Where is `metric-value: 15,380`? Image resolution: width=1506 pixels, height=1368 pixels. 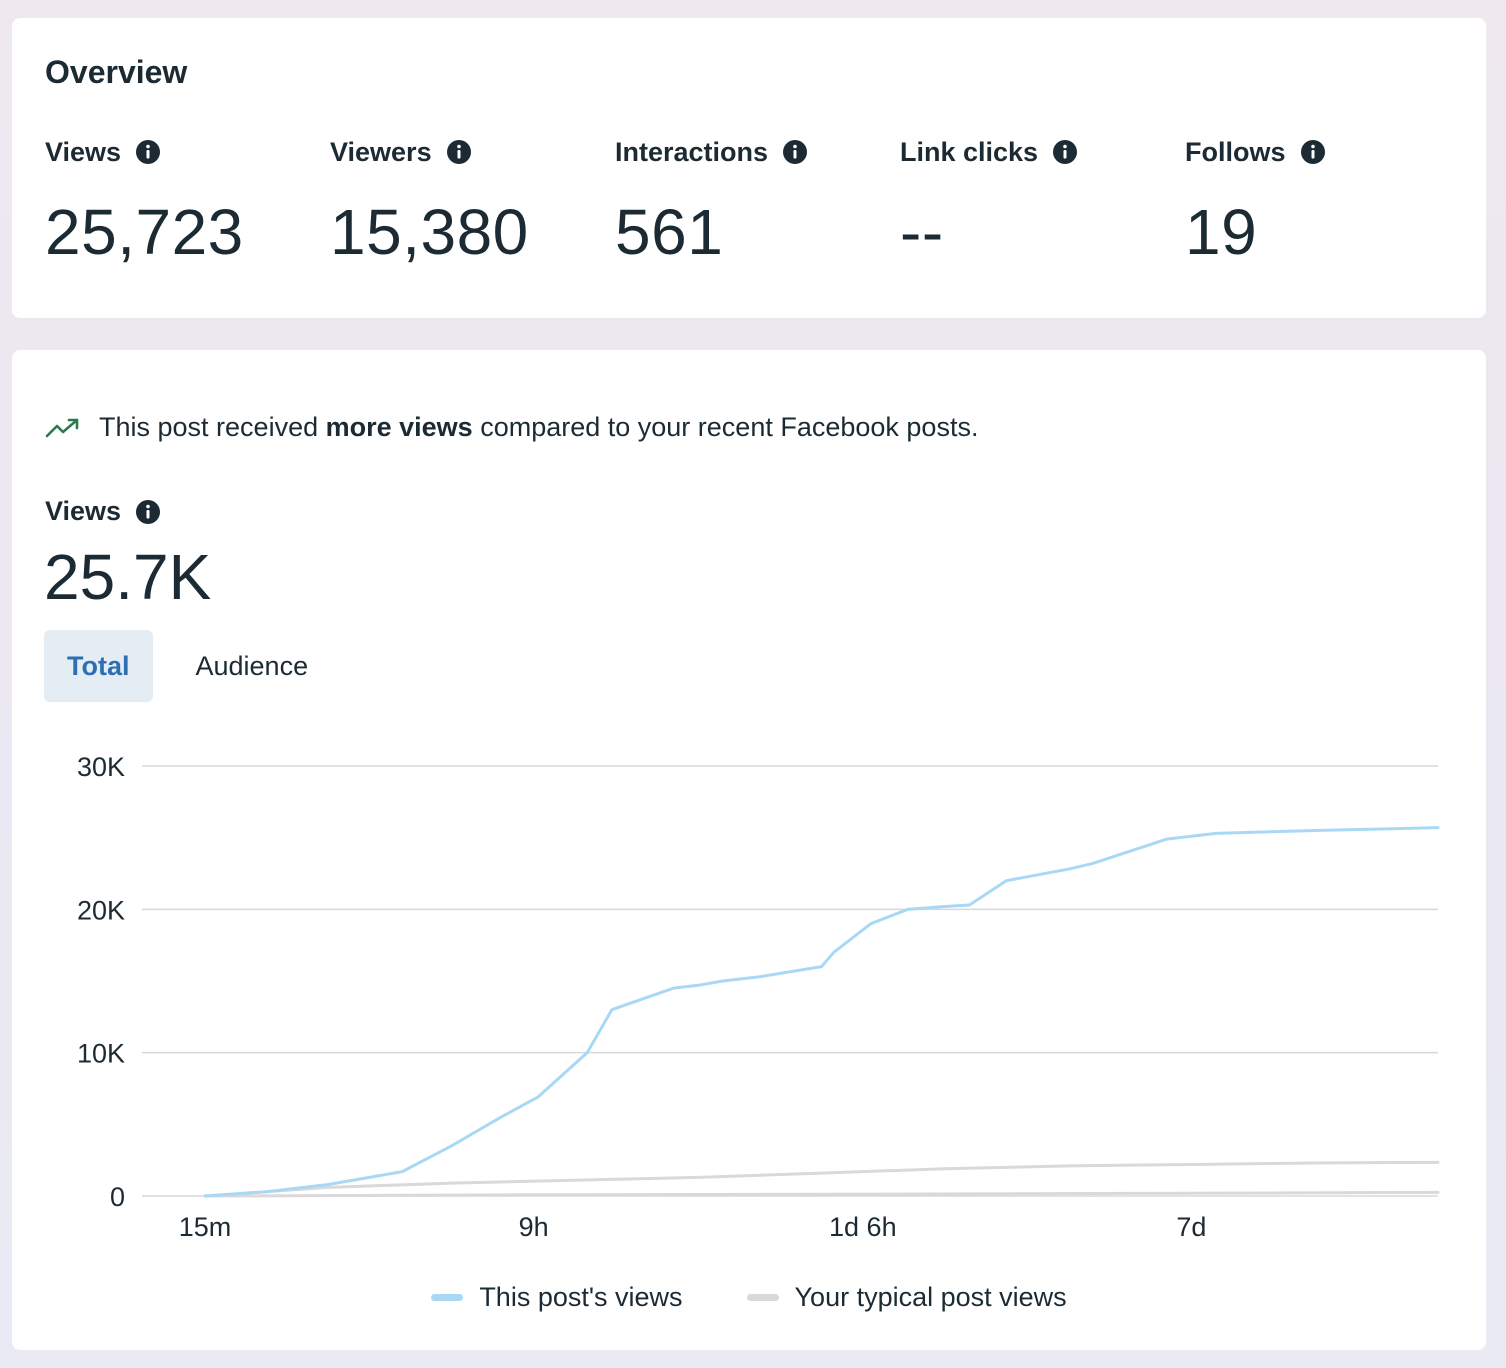 metric-value: 15,380 is located at coordinates (429, 232).